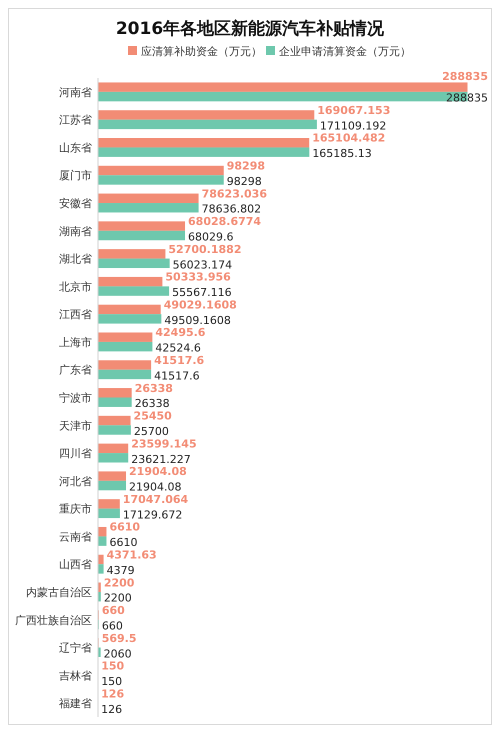  Describe the element at coordinates (197, 320) in the screenshot. I see `data-label: 49509.1608` at that location.